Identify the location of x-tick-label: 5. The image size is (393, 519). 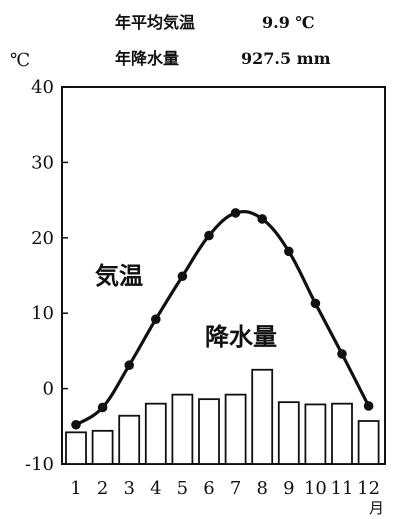
(182, 488).